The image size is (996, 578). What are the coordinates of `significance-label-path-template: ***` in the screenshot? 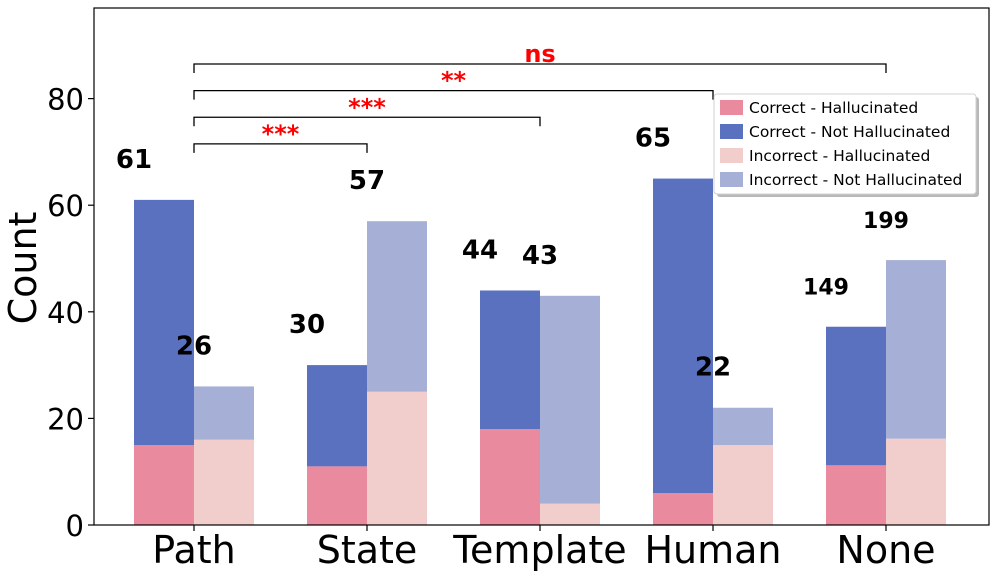 It's located at (367, 107).